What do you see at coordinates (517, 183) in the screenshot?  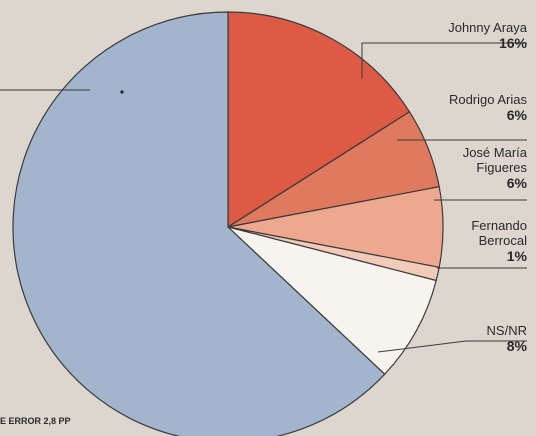 I see `slice-value-jose-maria-figueres: 6%` at bounding box center [517, 183].